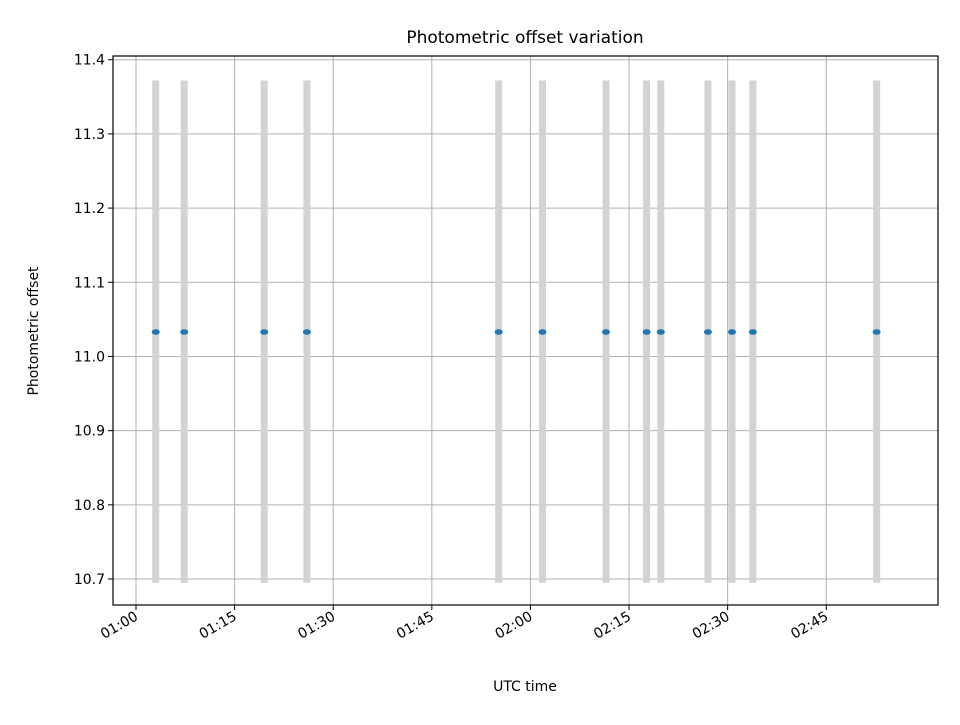 This screenshot has width=960, height=725. I want to click on y-tick-label: 10.7, so click(89, 580).